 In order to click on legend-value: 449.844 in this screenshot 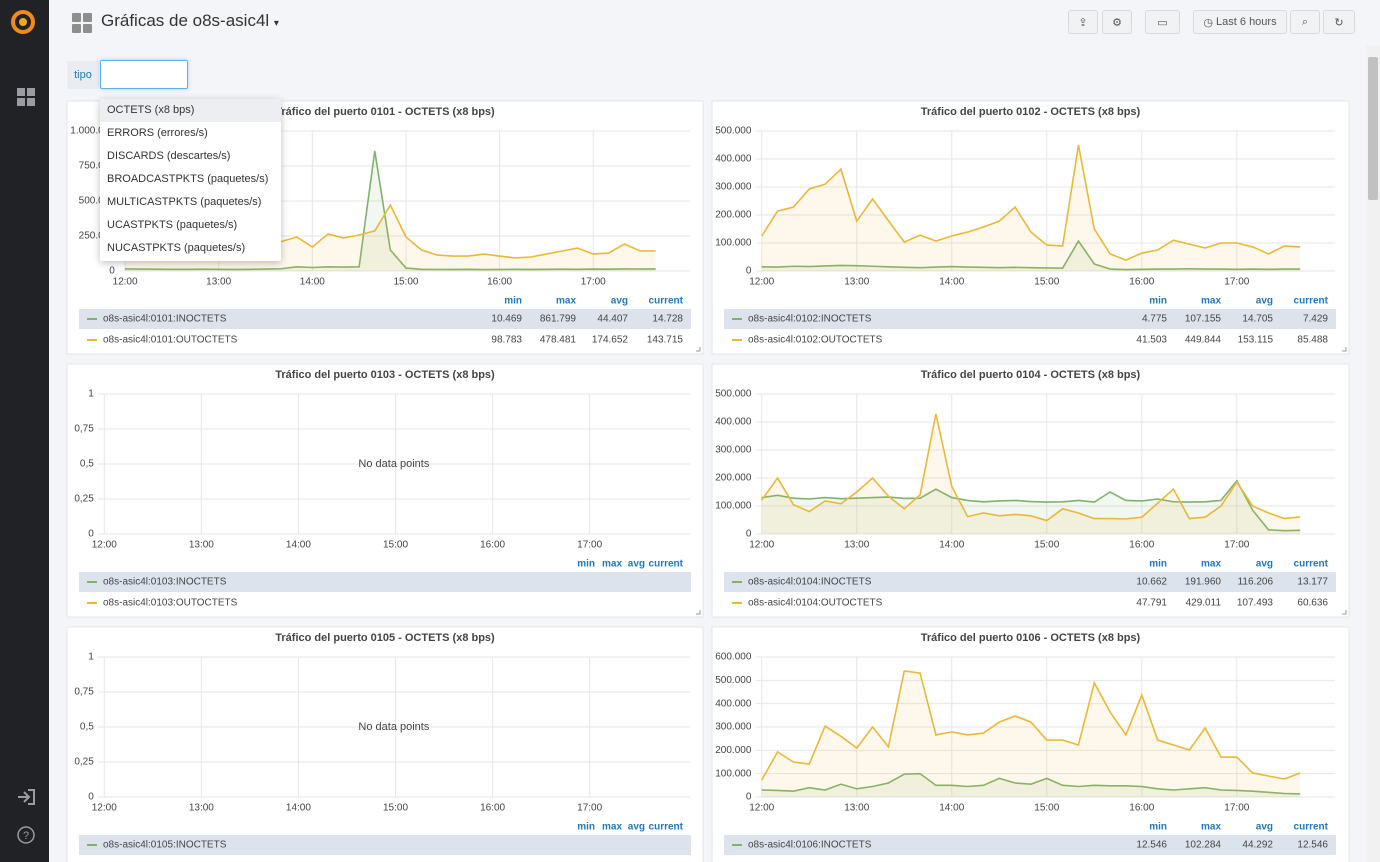, I will do `click(1203, 340)`.